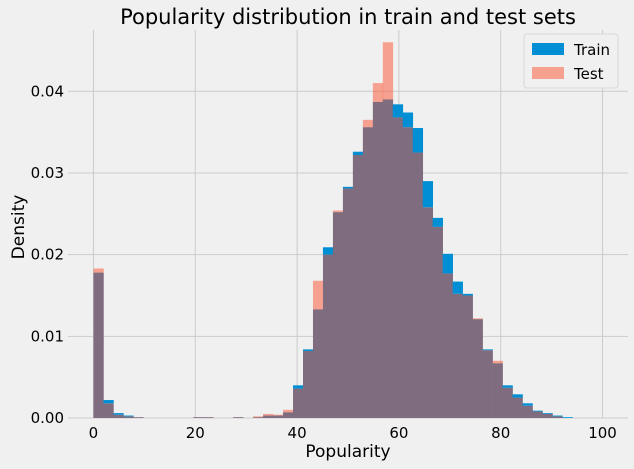 The height and width of the screenshot is (469, 634). Describe the element at coordinates (398, 433) in the screenshot. I see `x-tick-label: 60` at that location.